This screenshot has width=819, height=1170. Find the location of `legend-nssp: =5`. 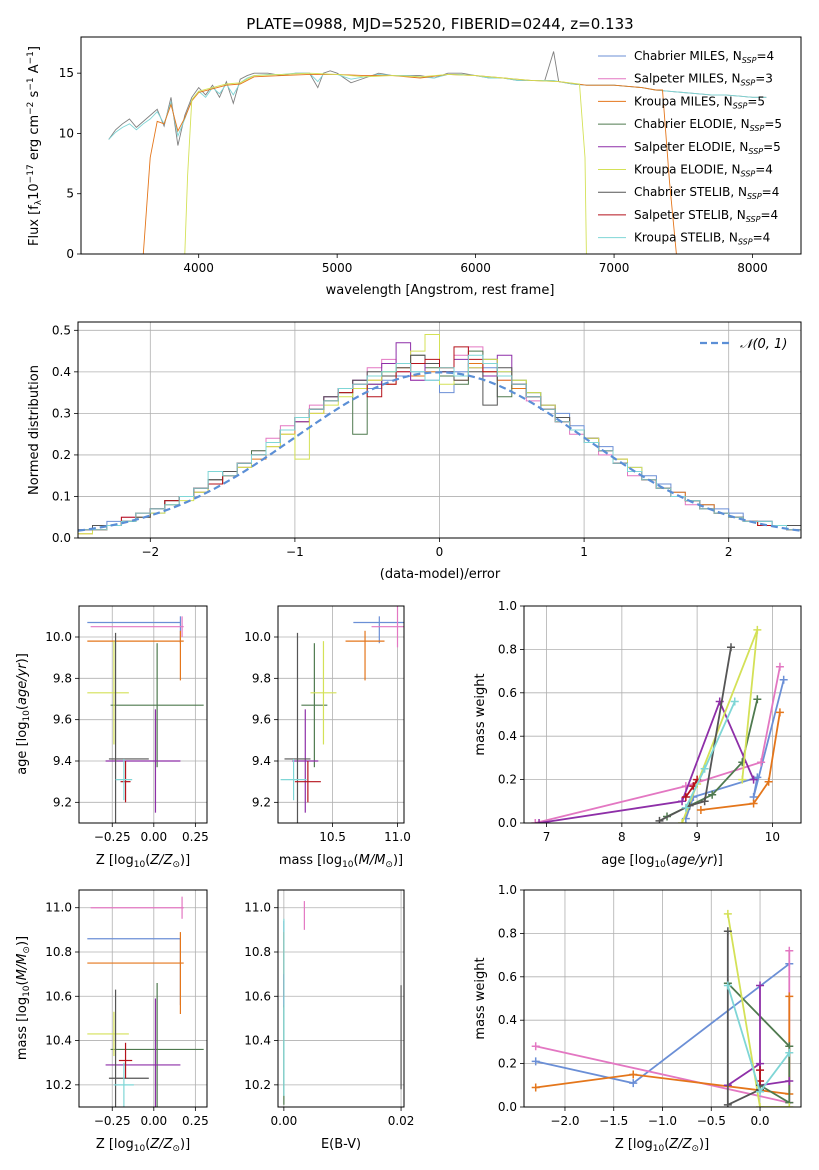

legend-nssp: =5 is located at coordinates (756, 101).